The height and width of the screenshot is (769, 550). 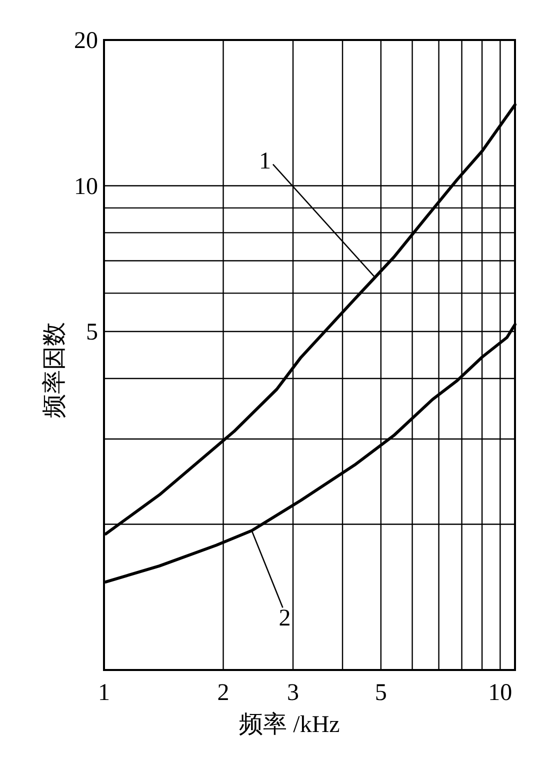 I want to click on x-tick-label: 5, so click(x=380, y=693).